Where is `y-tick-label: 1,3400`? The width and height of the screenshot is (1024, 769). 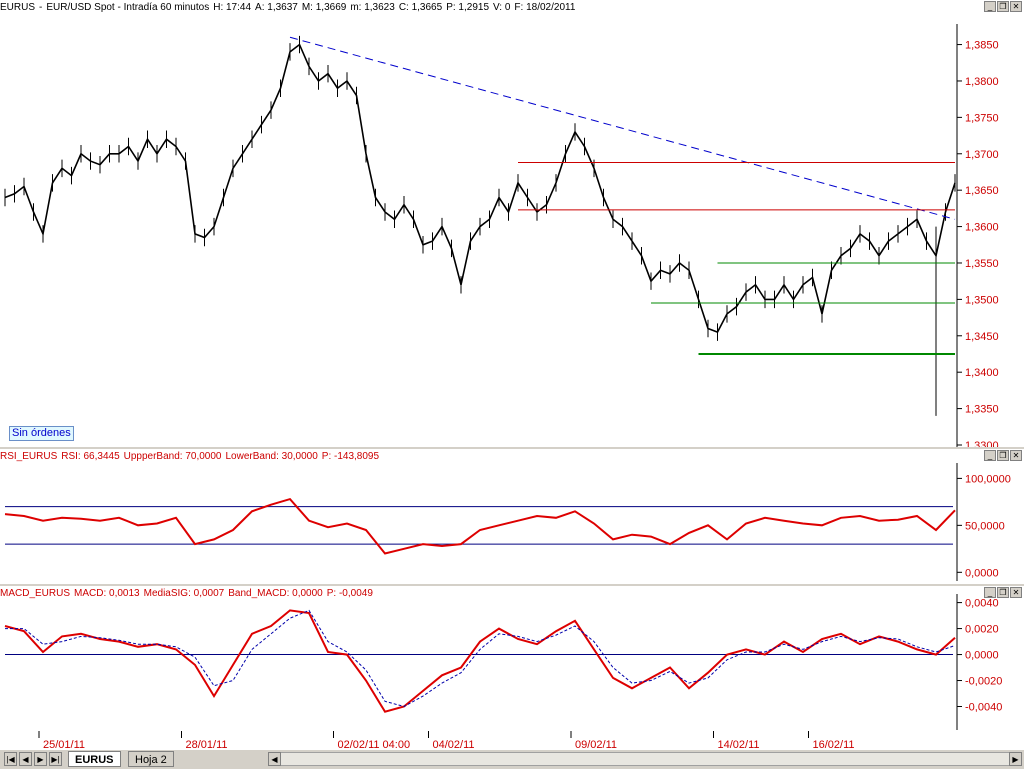
y-tick-label: 1,3400 is located at coordinates (982, 373).